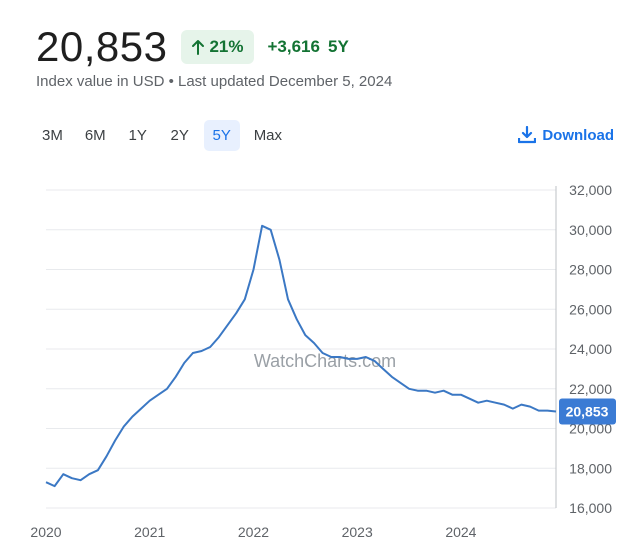 Image resolution: width=640 pixels, height=555 pixels. Describe the element at coordinates (590, 230) in the screenshot. I see `y-tick-label: 30,000` at that location.